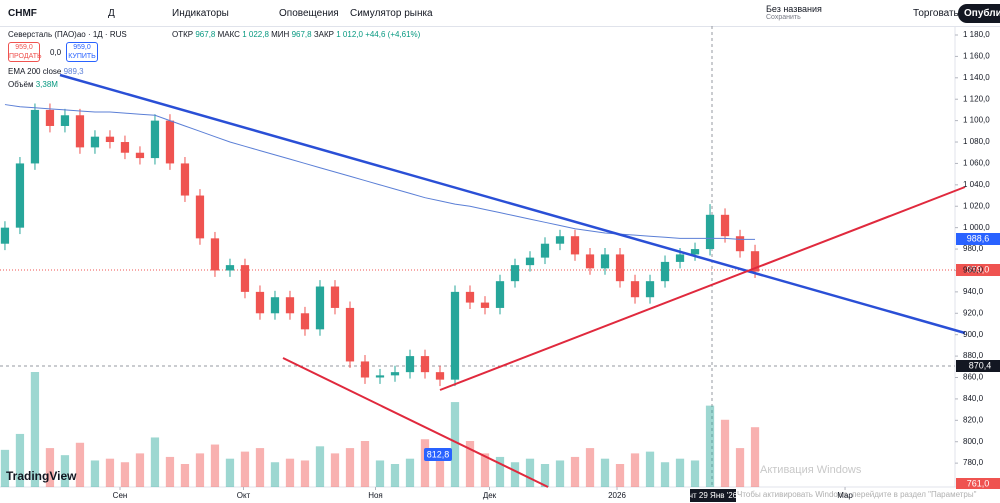 This screenshot has height=503, width=1000. What do you see at coordinates (979, 13) in the screenshot?
I see `publish: Опубликов` at bounding box center [979, 13].